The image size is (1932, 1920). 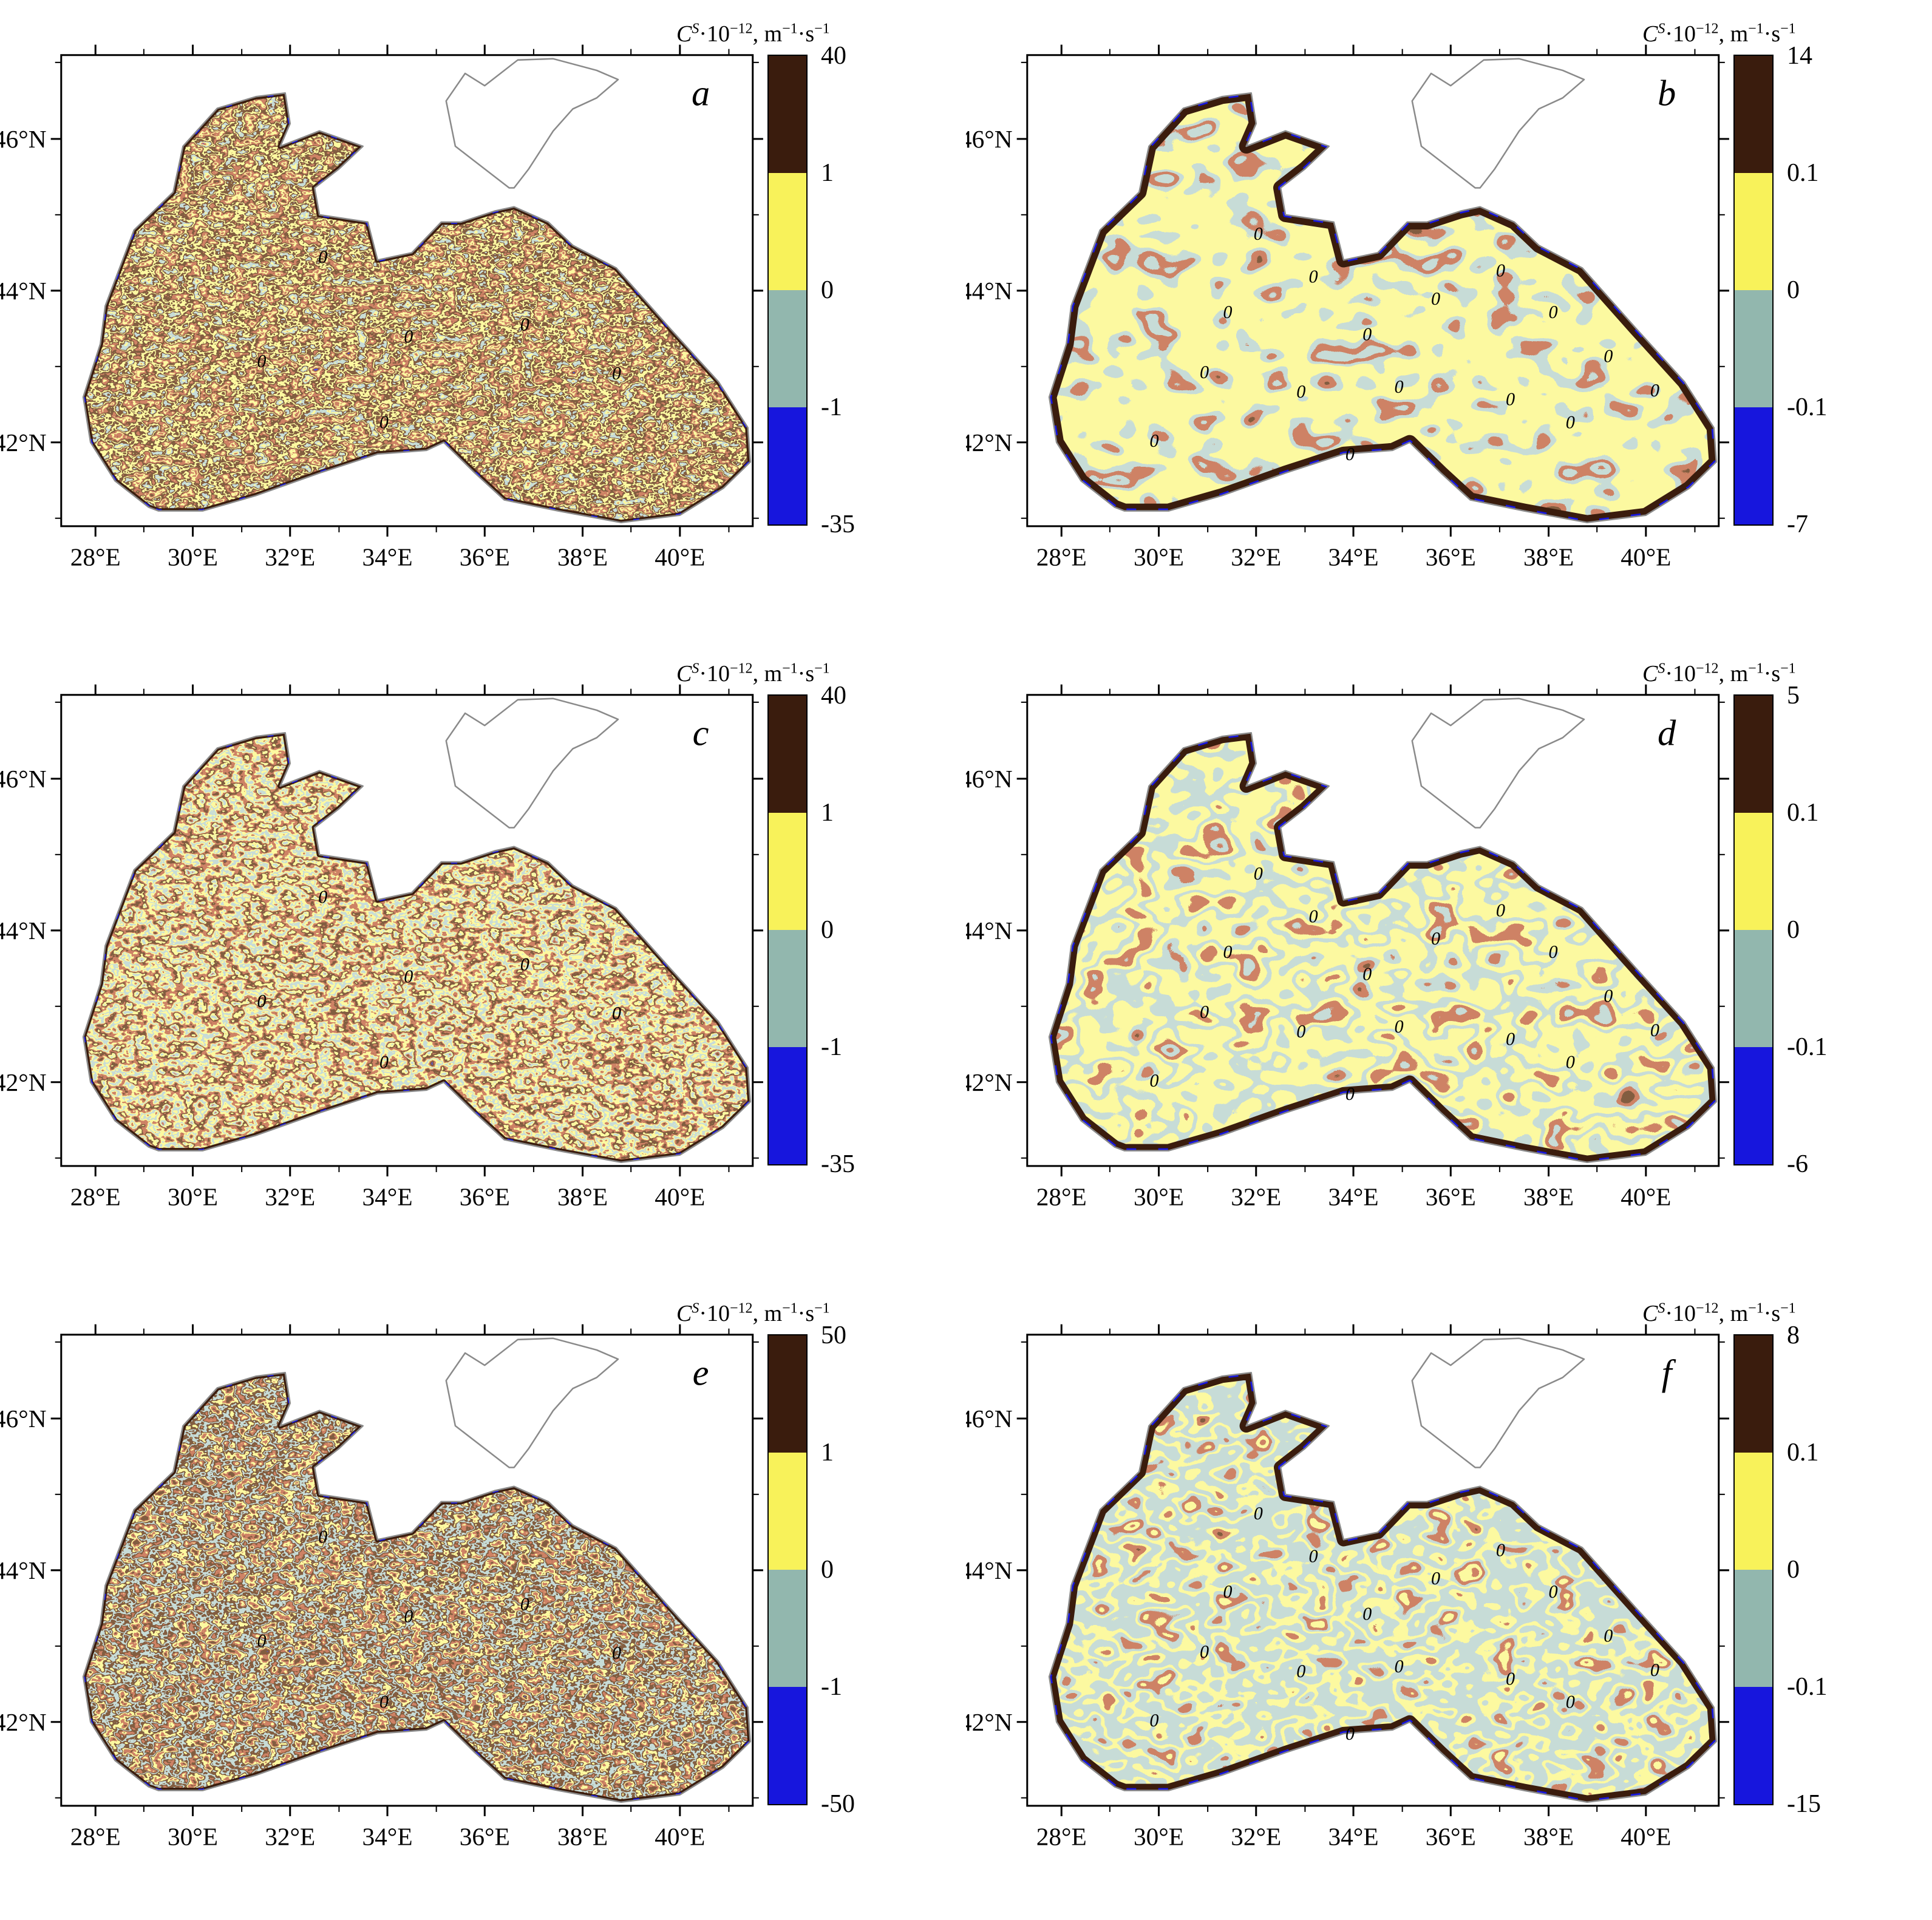 What do you see at coordinates (1793, 696) in the screenshot?
I see `colorbar-tick-label: 5` at bounding box center [1793, 696].